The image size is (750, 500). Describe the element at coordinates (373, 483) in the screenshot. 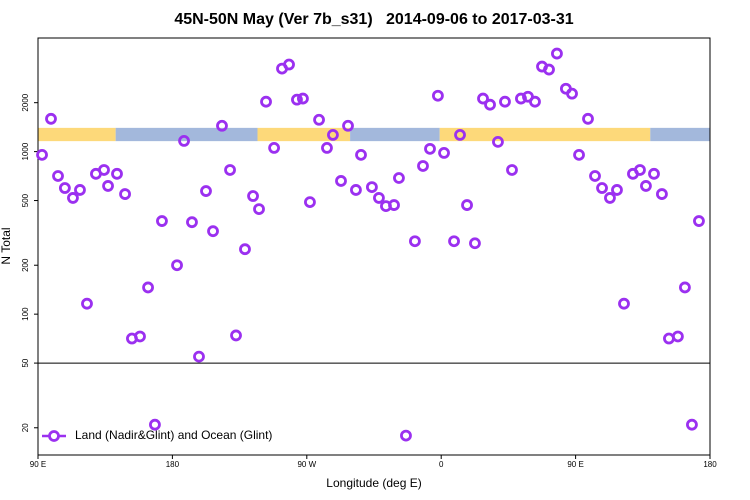

I see `x-axis-label: Longitude (deg E)` at that location.